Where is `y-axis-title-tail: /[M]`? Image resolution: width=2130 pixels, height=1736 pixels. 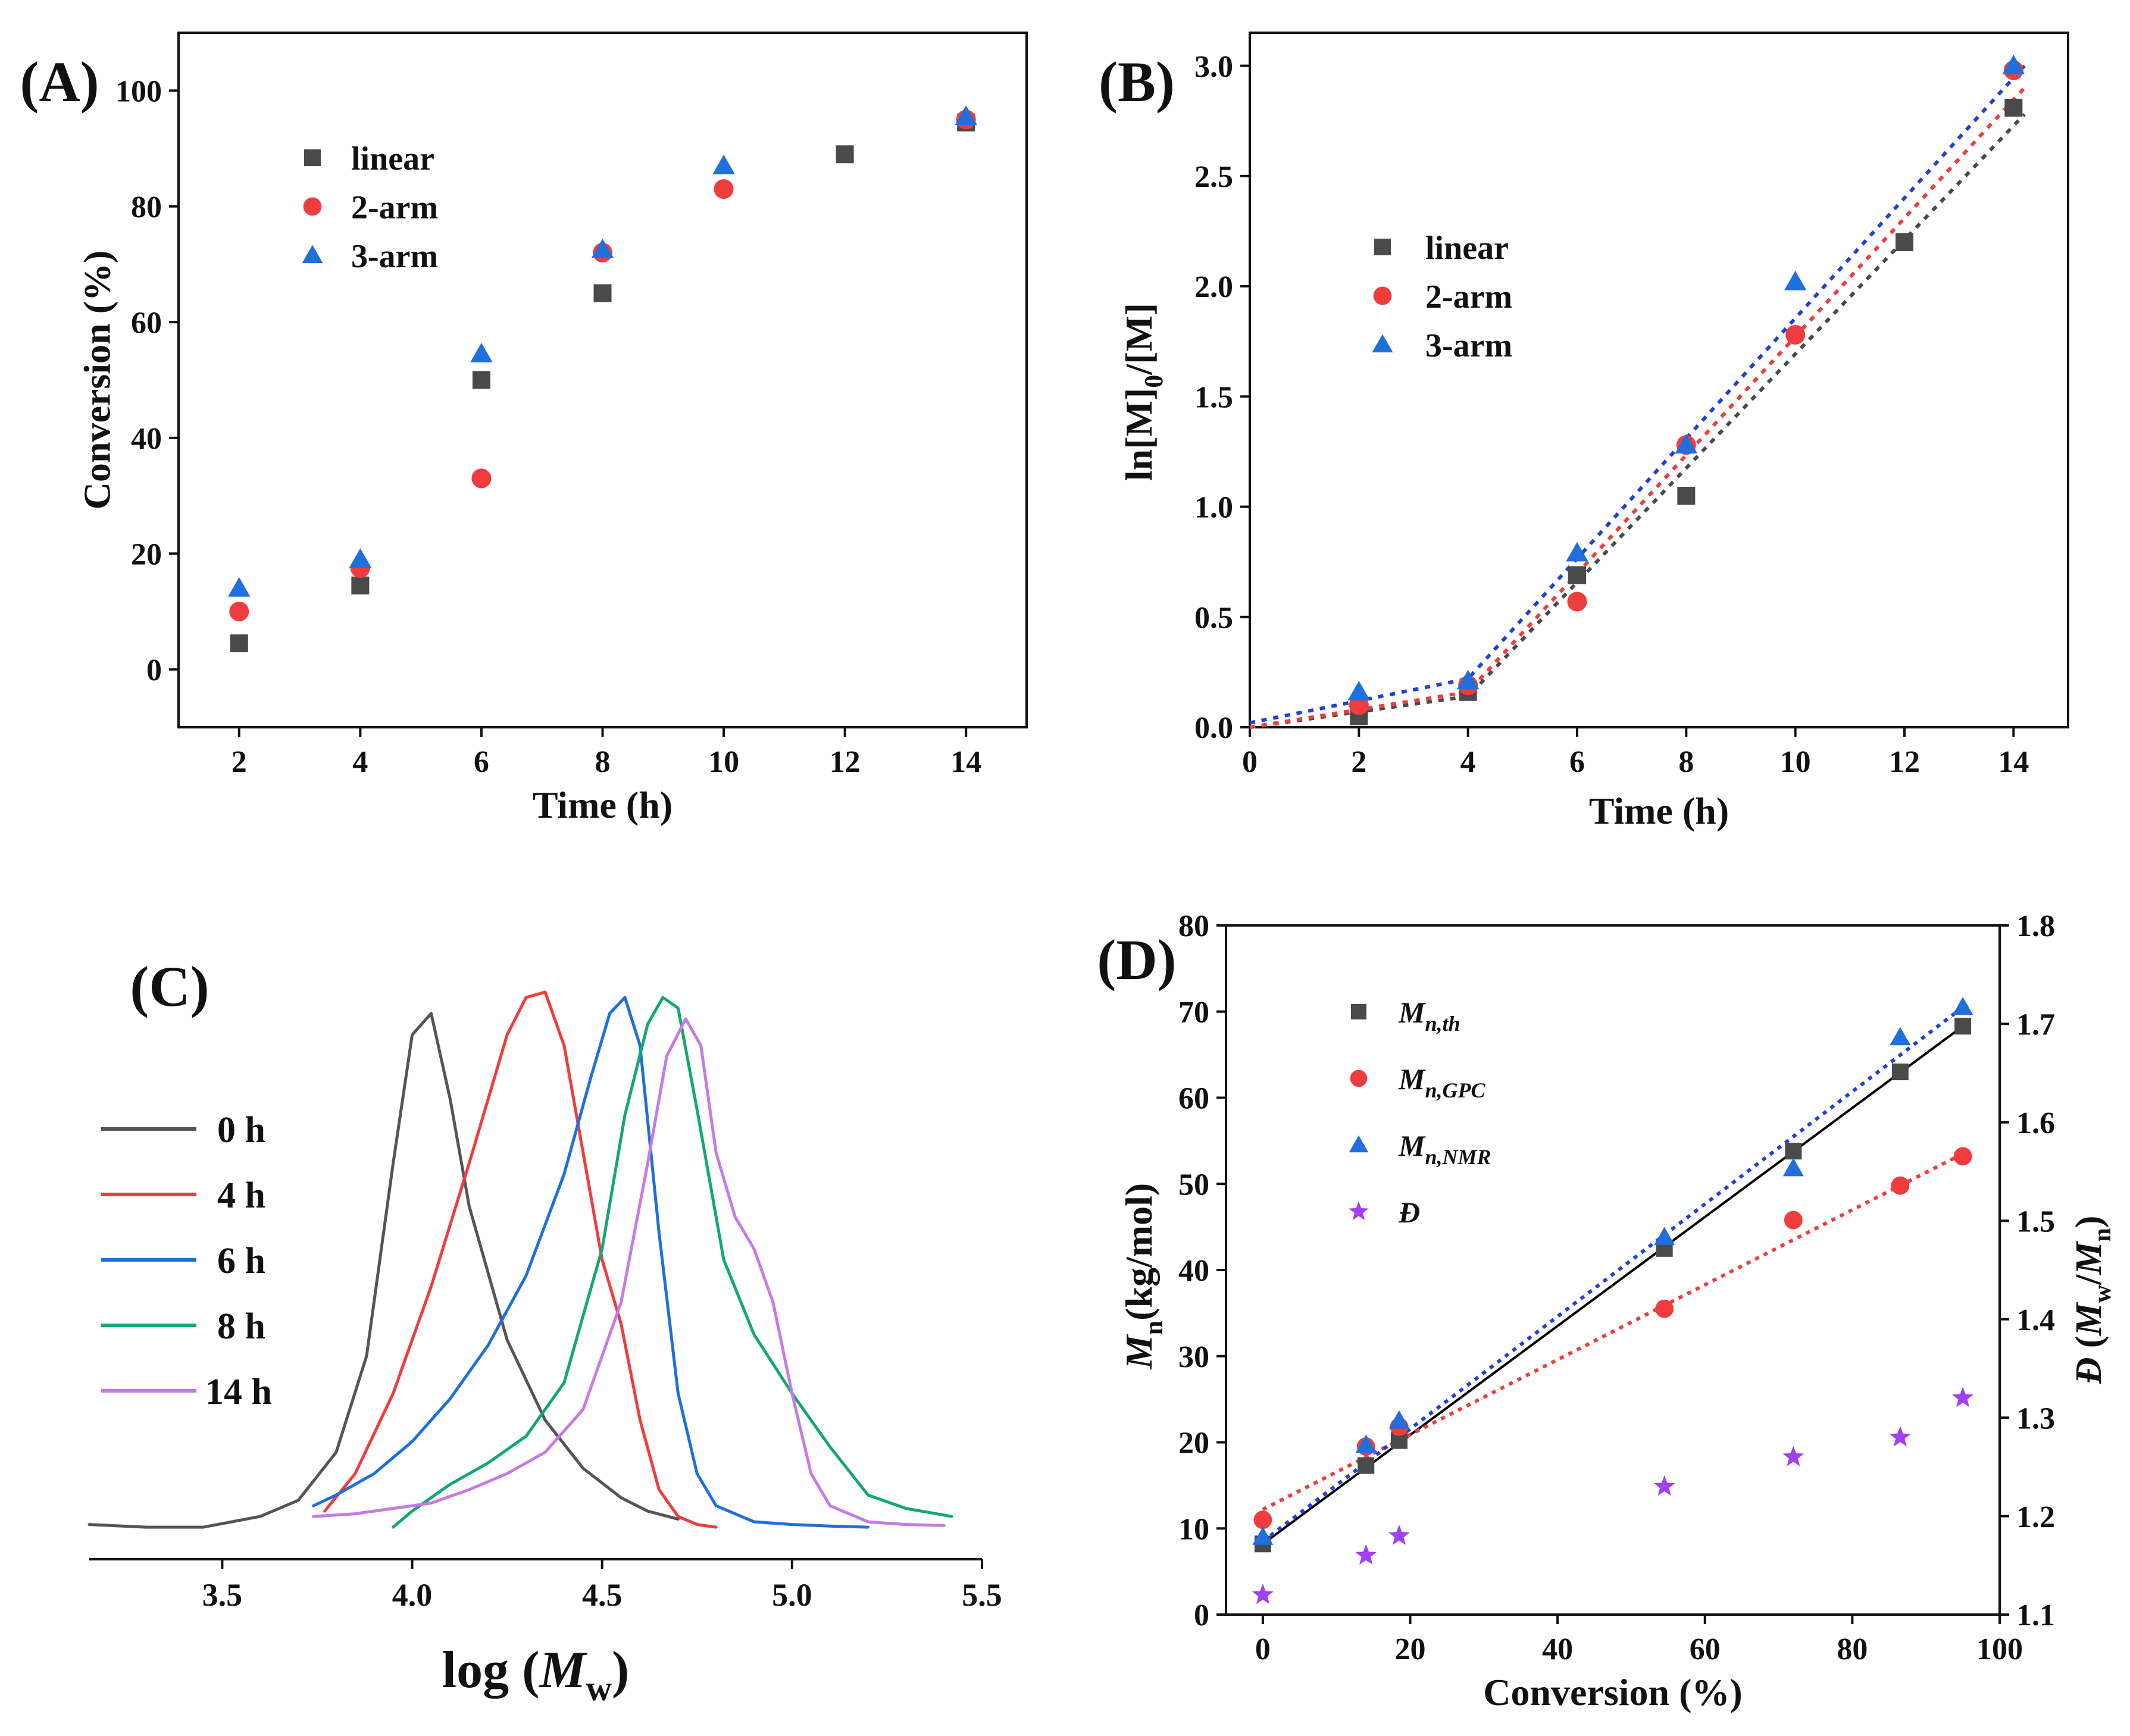 y-axis-title-tail: /[M] is located at coordinates (1139, 339).